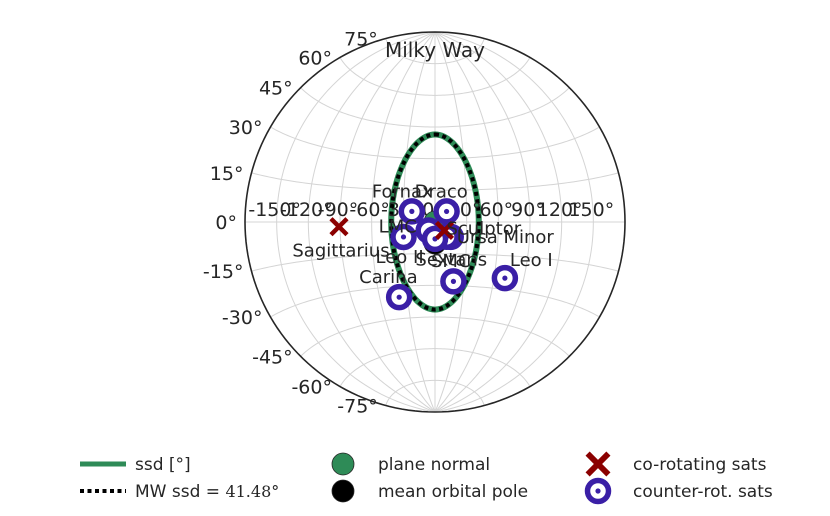 This screenshot has height=516, width=830. I want to click on satellite-label: Leo I, so click(531, 260).